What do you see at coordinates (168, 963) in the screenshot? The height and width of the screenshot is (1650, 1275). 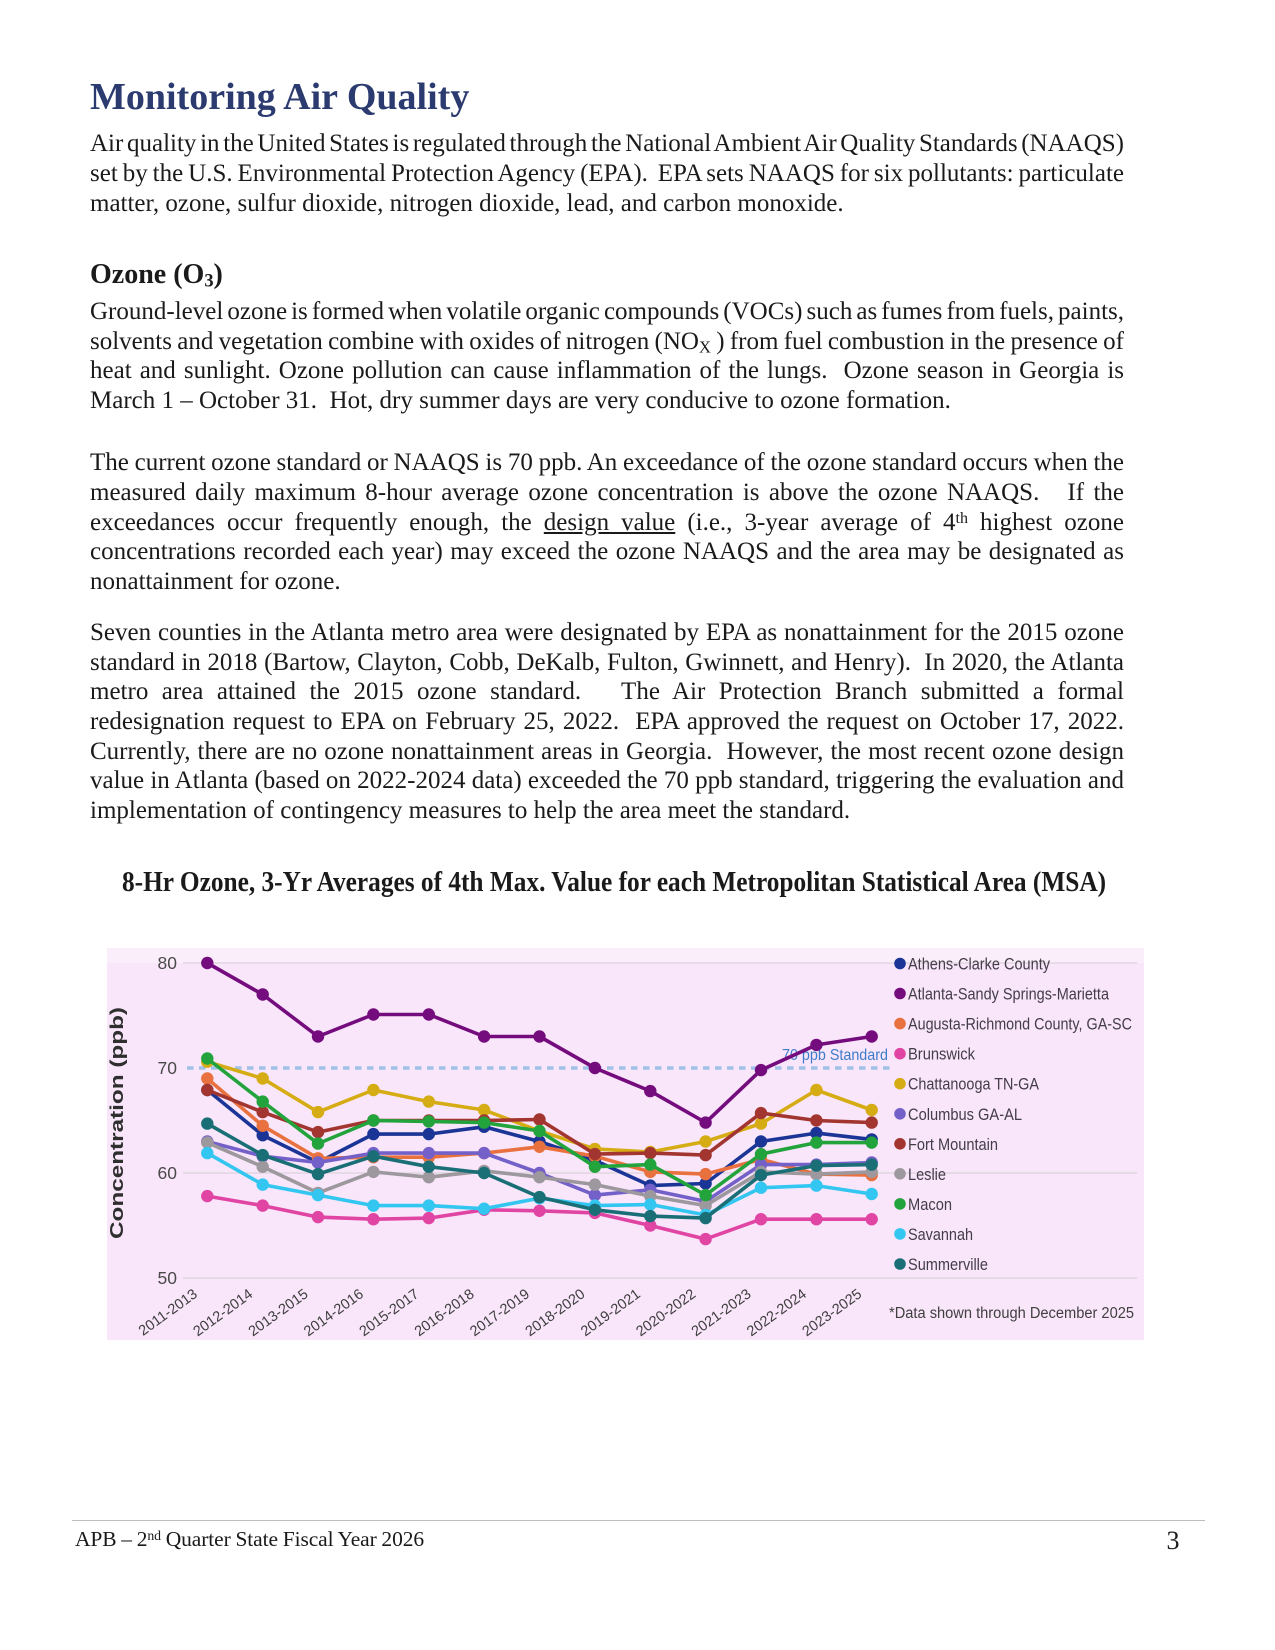 I see `svg-text: 80` at bounding box center [168, 963].